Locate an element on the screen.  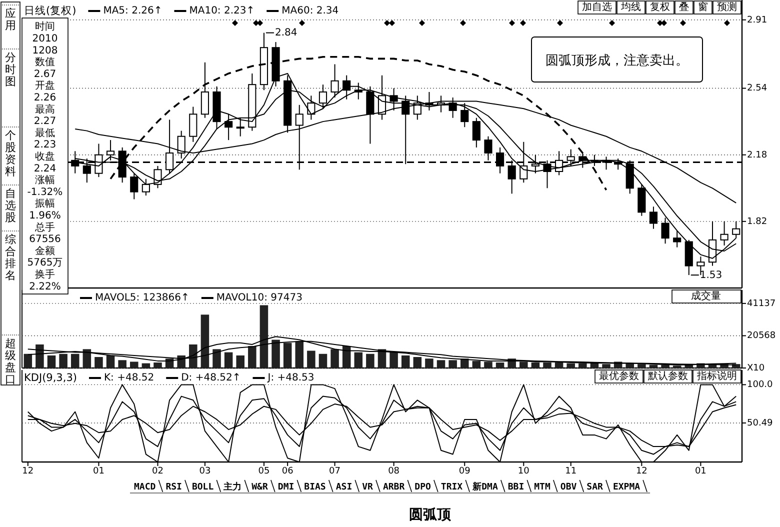
legend-label: MA10: 2.23↑ is located at coordinates (222, 11).